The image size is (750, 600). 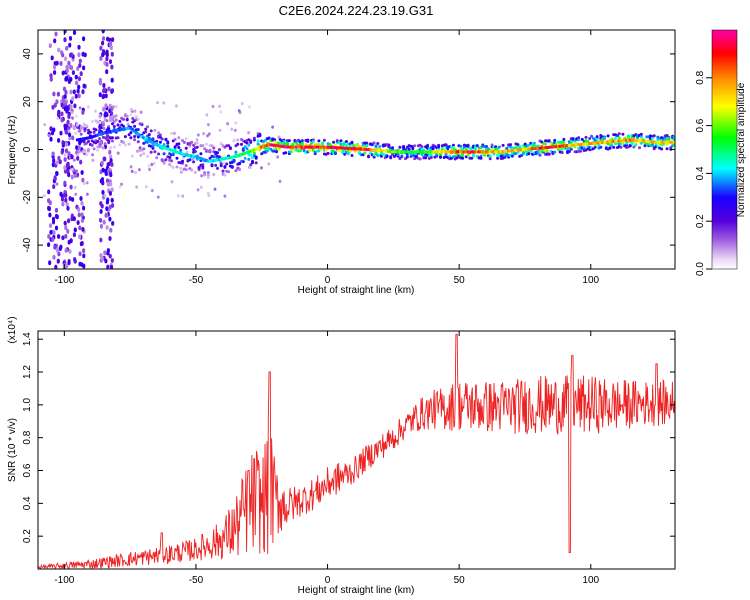 What do you see at coordinates (27, 244) in the screenshot?
I see `spectrogram-y-tick-label: -40` at bounding box center [27, 244].